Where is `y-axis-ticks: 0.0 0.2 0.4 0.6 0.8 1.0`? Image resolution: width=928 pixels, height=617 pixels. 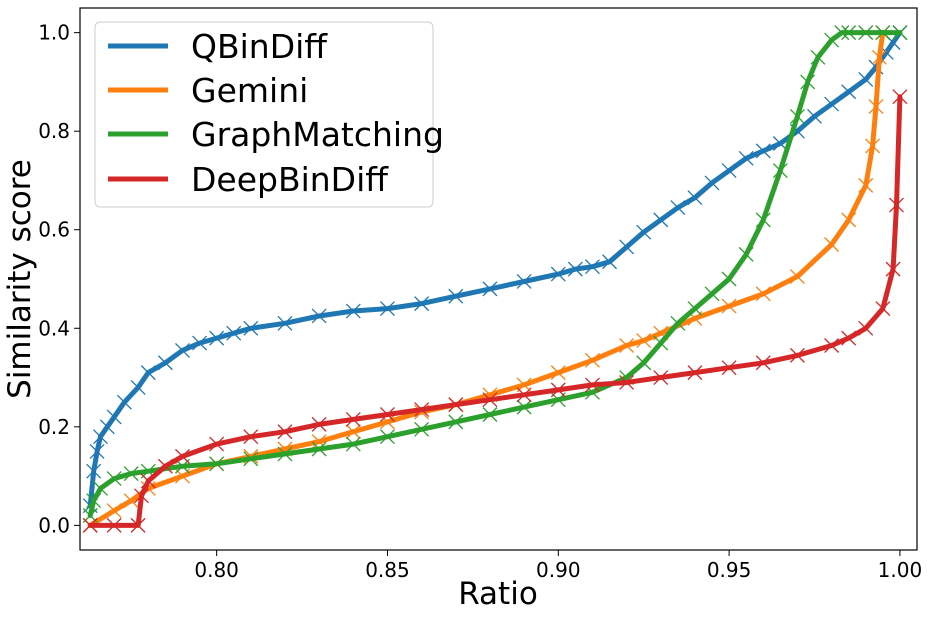
y-axis-ticks: 0.0 0.2 0.4 0.6 0.8 1.0 is located at coordinates (59, 279).